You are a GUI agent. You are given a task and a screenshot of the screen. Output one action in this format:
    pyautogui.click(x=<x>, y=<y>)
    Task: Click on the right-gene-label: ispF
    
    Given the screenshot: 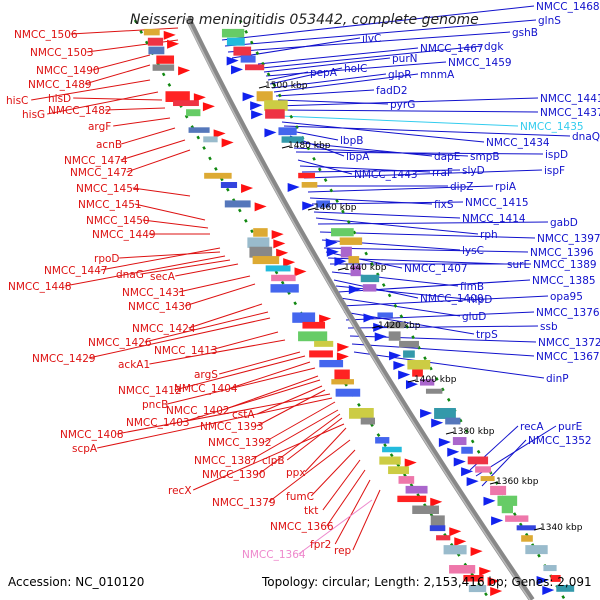 What is the action you would take?
    pyautogui.click(x=554, y=171)
    